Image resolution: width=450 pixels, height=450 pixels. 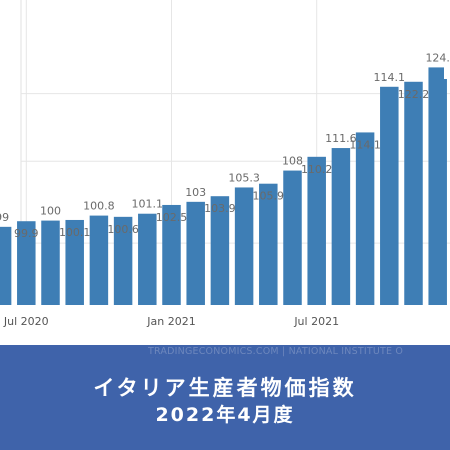 What do you see at coordinates (172, 217) in the screenshot?
I see `data-label: 102.5` at bounding box center [172, 217].